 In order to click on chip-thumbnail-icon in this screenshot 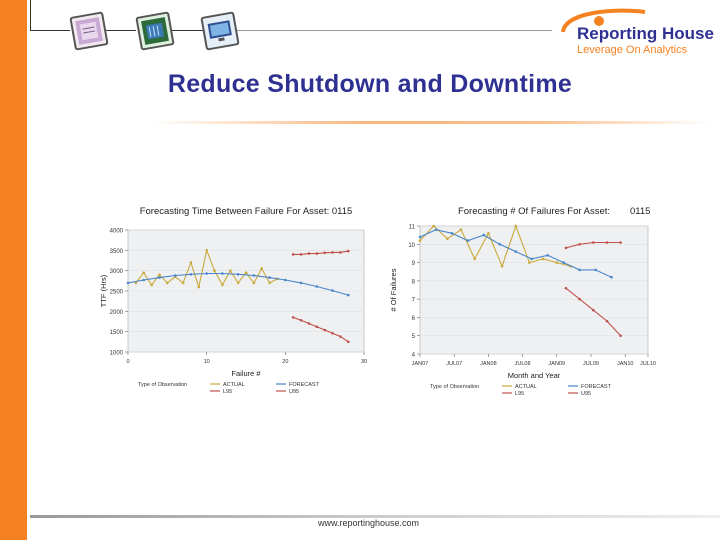, I will do `click(155, 31)`.